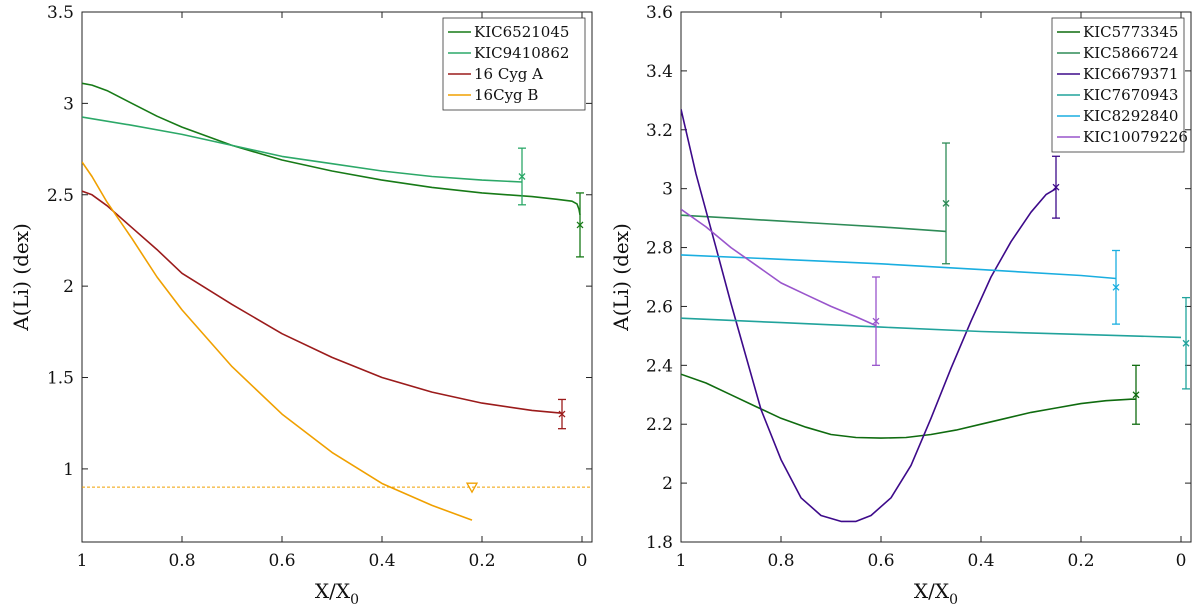 Image resolution: width=1200 pixels, height=613 pixels. Describe the element at coordinates (659, 307) in the screenshot. I see `y-tick-label: 2.6` at that location.